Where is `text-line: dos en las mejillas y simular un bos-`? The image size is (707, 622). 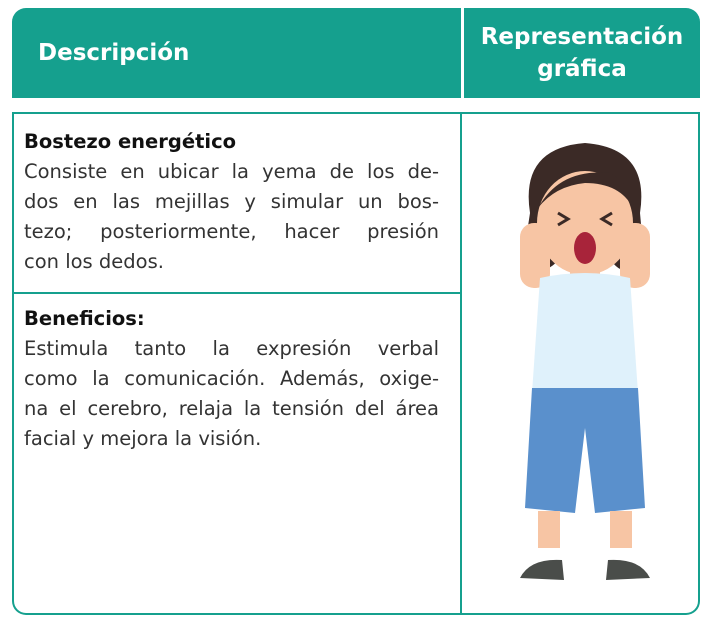 text-line: dos en las mejillas y simular un bos- is located at coordinates (231, 201).